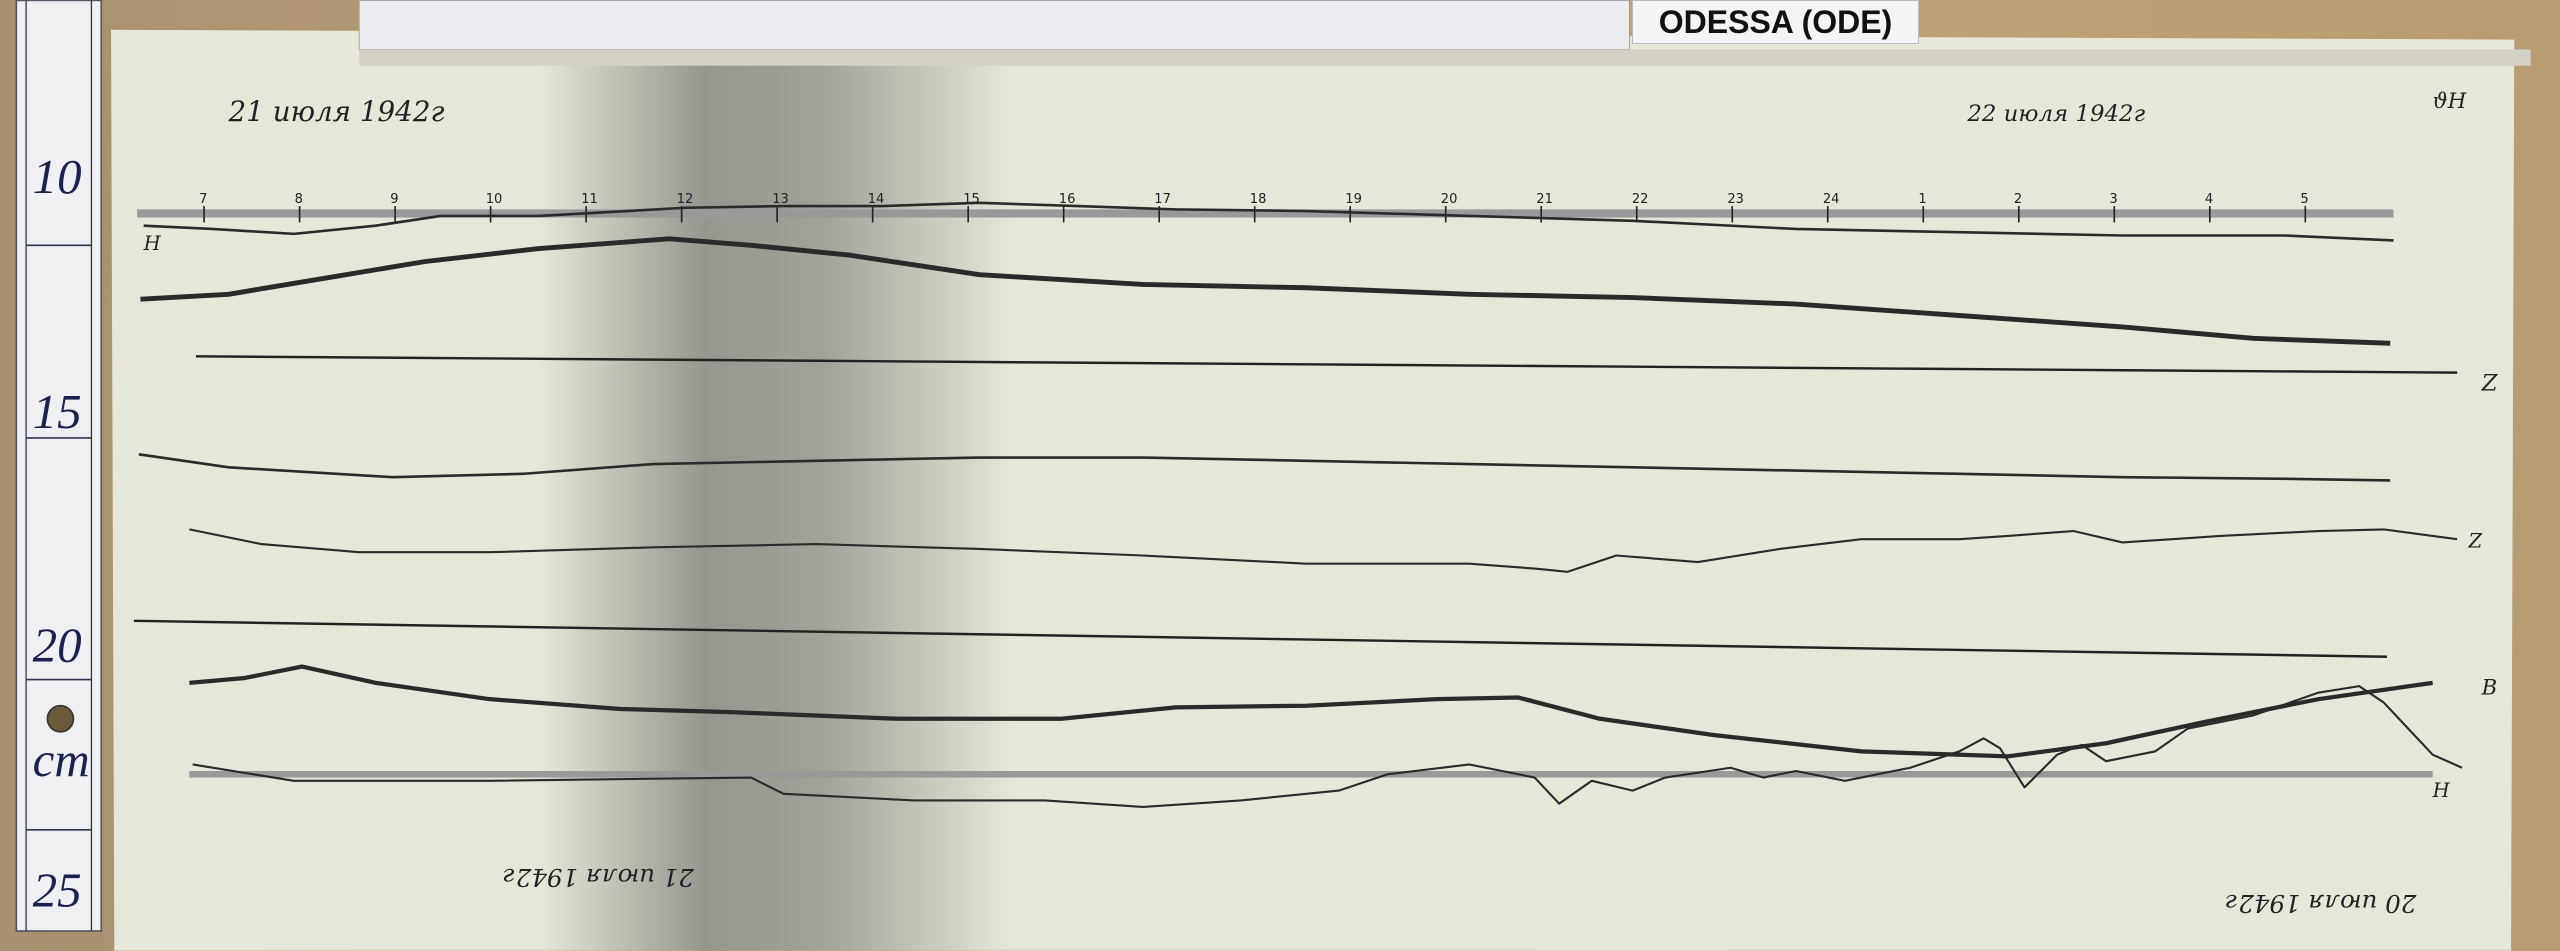  Describe the element at coordinates (1067, 199) in the screenshot. I see `time-tick-label: 16` at that location.